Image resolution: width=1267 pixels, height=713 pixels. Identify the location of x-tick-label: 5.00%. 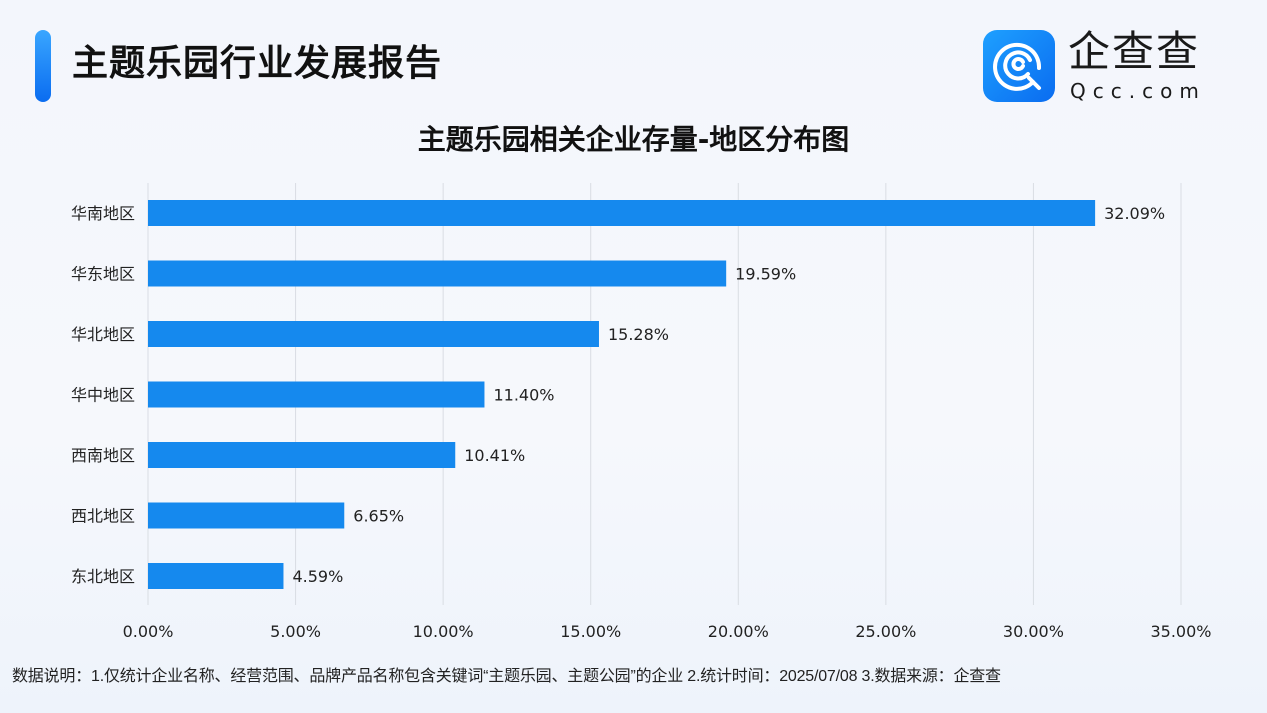
(295, 631).